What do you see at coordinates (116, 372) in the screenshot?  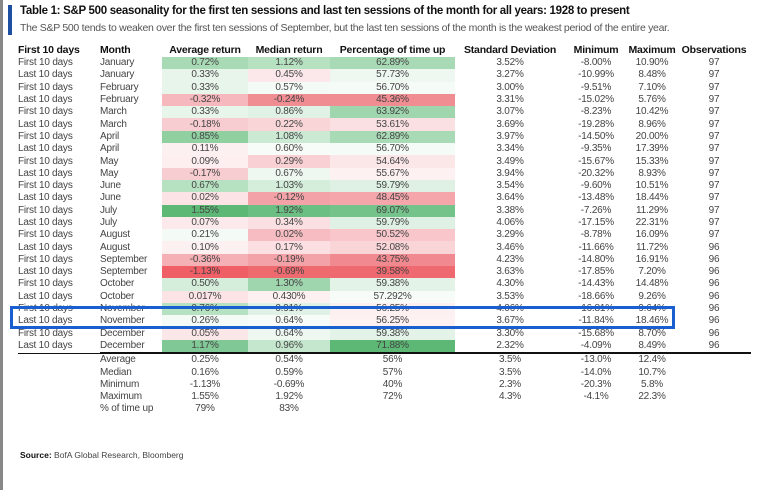 I see `summary-summary-label: Median` at bounding box center [116, 372].